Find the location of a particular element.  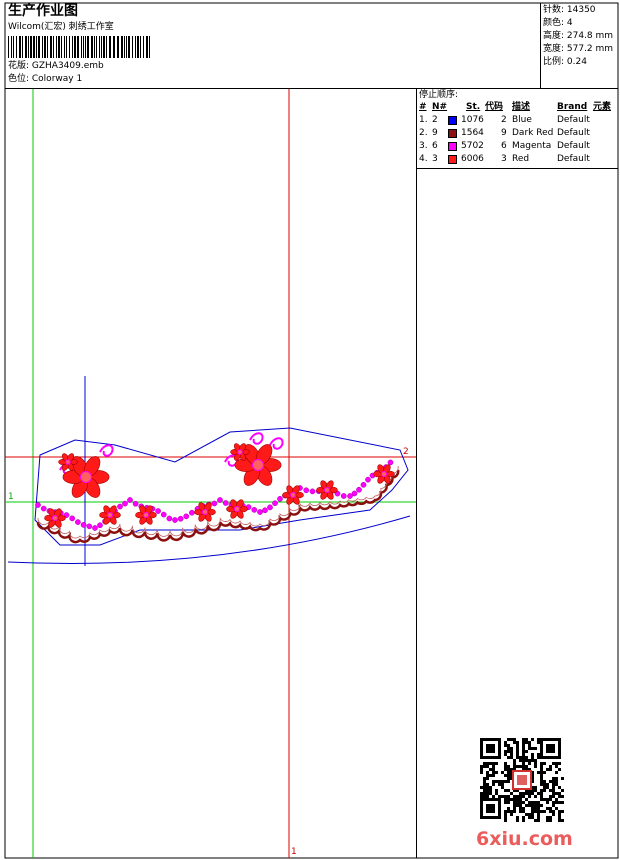

qr-code is located at coordinates (522, 780).